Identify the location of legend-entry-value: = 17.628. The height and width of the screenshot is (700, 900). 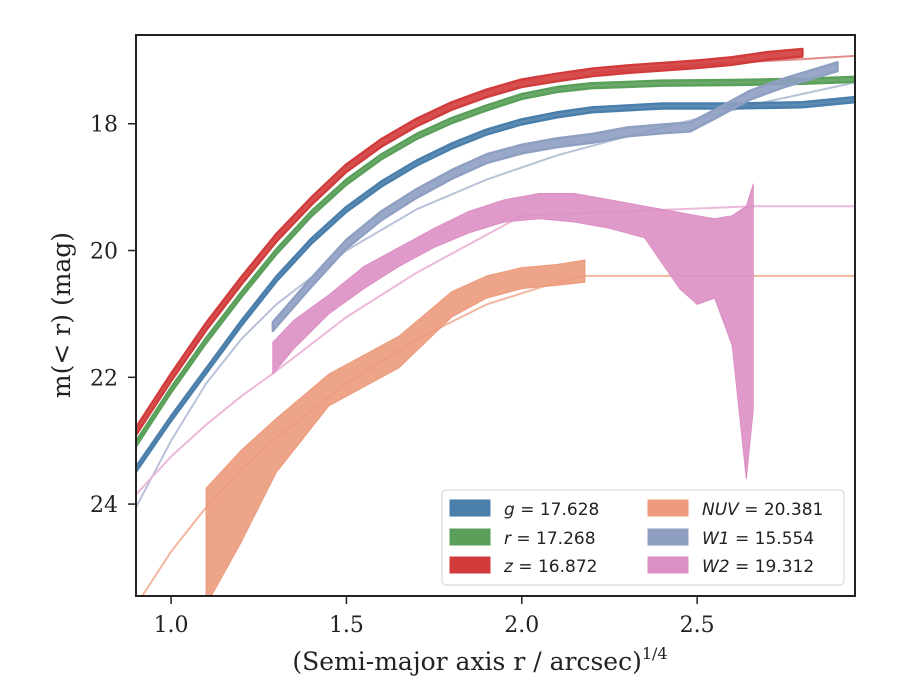
(557, 510).